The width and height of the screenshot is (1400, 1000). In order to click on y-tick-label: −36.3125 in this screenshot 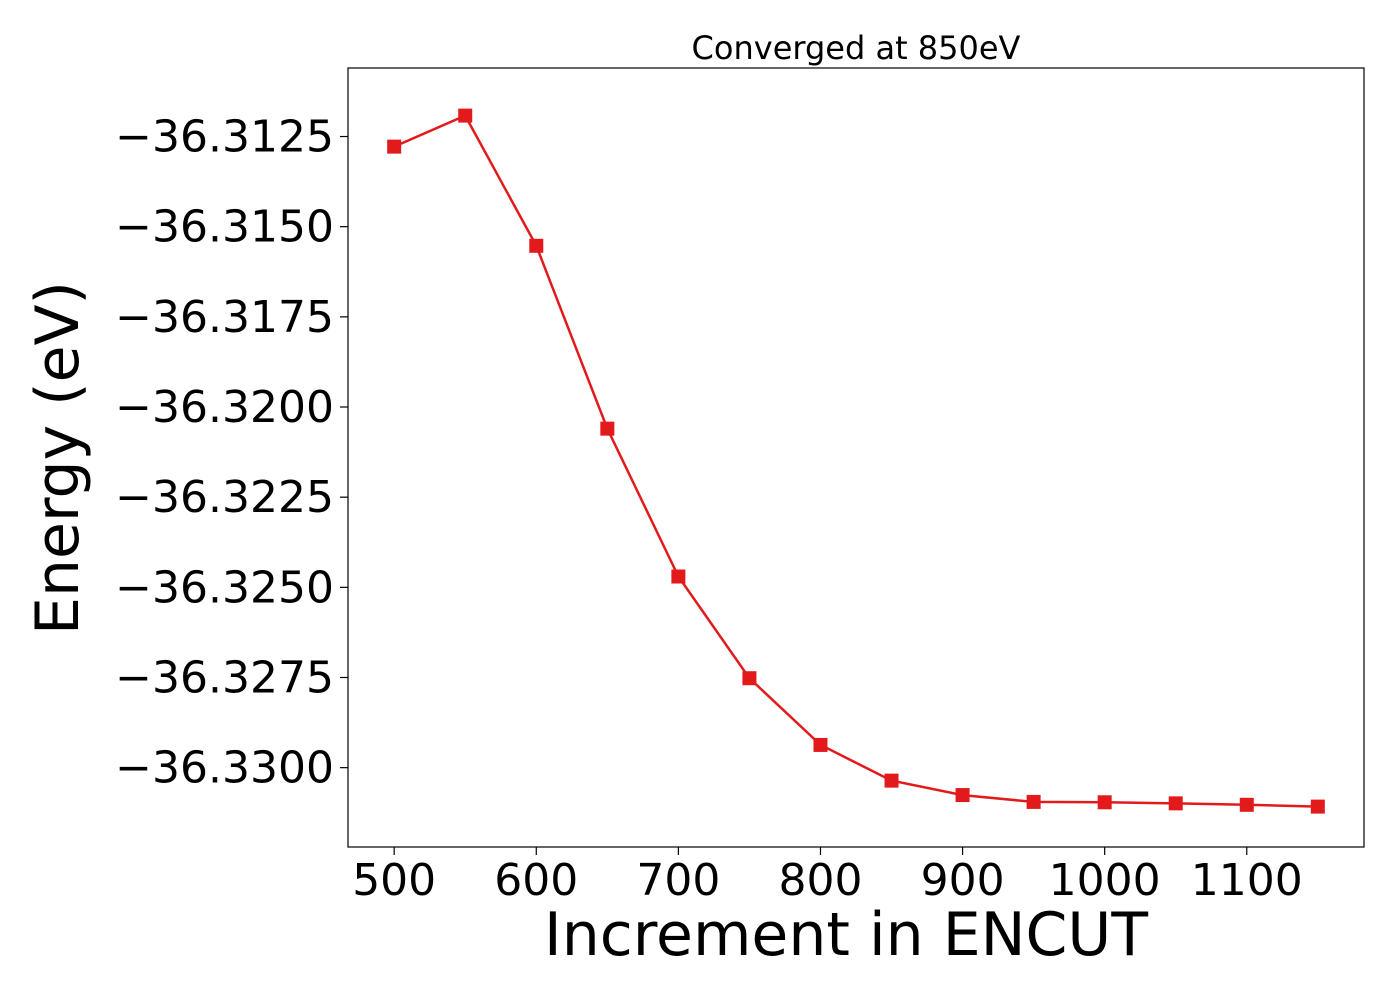, I will do `click(224, 137)`.